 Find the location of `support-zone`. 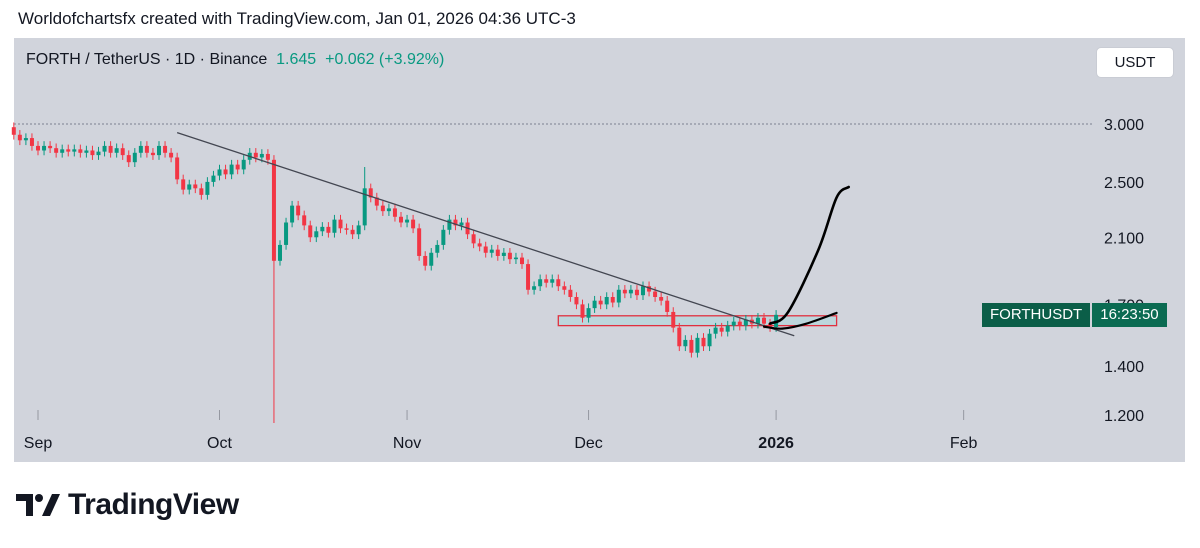

support-zone is located at coordinates (697, 321).